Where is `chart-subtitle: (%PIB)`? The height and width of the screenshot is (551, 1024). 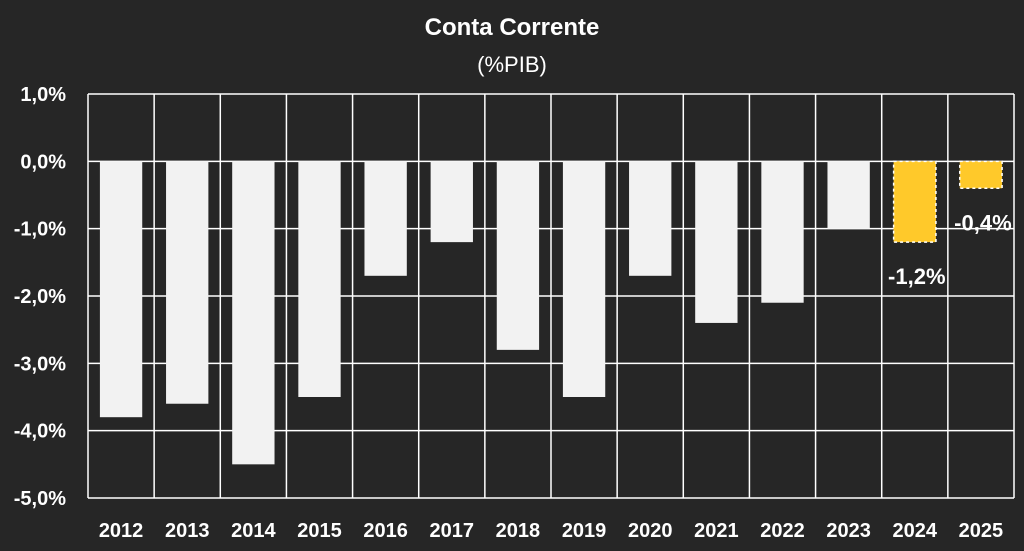 chart-subtitle: (%PIB) is located at coordinates (512, 64).